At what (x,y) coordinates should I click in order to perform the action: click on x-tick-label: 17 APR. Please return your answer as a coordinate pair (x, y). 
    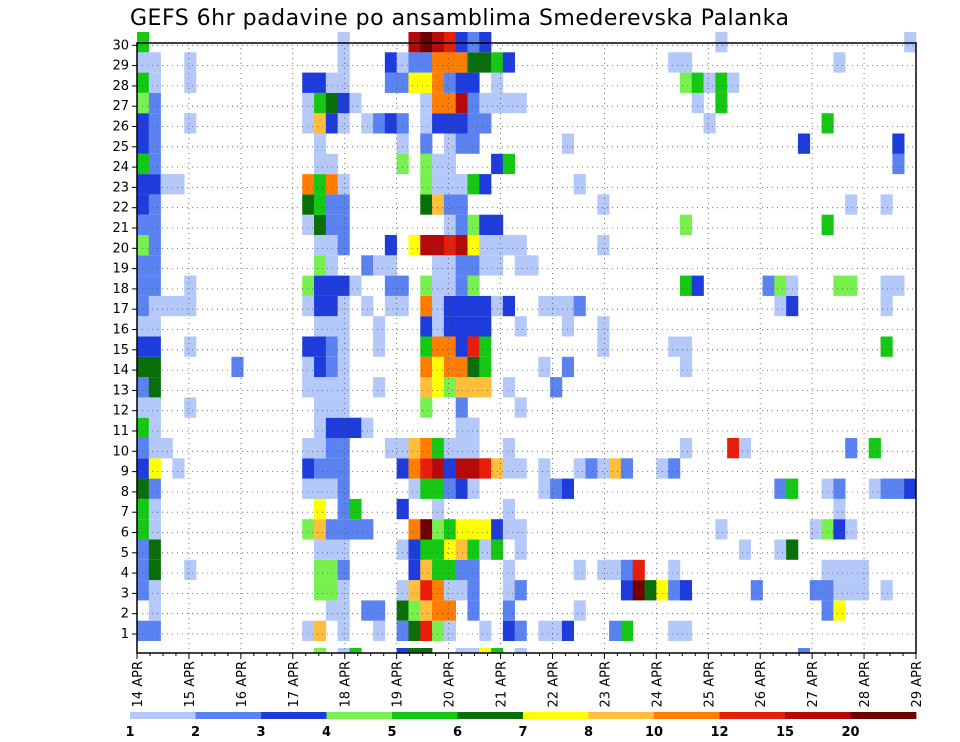
    Looking at the image, I should click on (294, 684).